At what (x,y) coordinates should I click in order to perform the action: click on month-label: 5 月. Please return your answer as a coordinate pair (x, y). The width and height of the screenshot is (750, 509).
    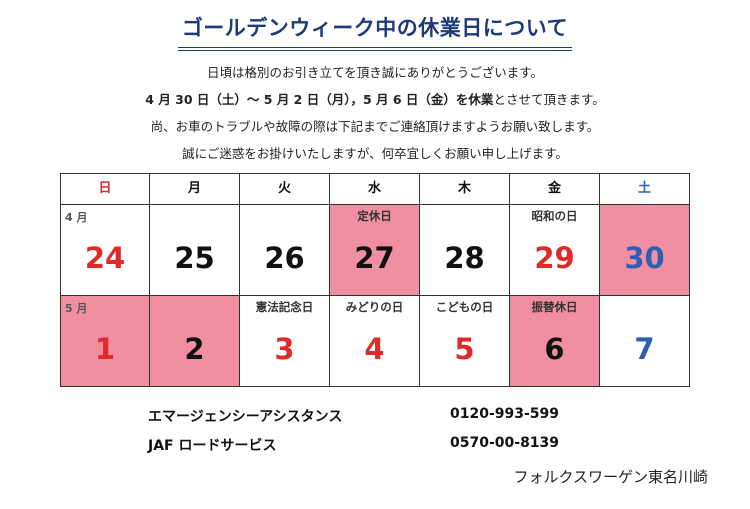
    Looking at the image, I should click on (76, 308).